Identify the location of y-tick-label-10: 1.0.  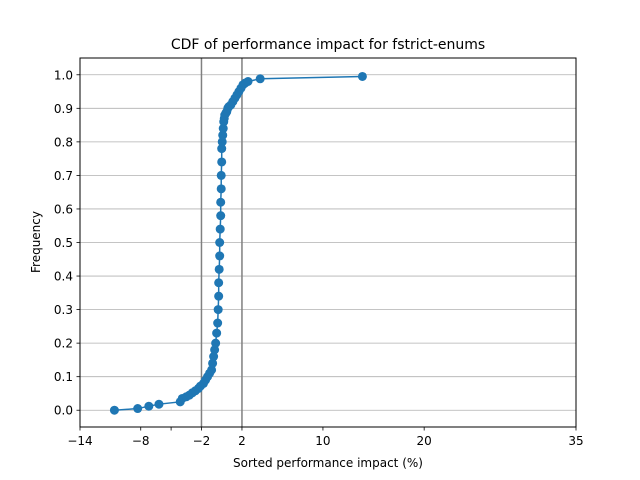
(63, 75).